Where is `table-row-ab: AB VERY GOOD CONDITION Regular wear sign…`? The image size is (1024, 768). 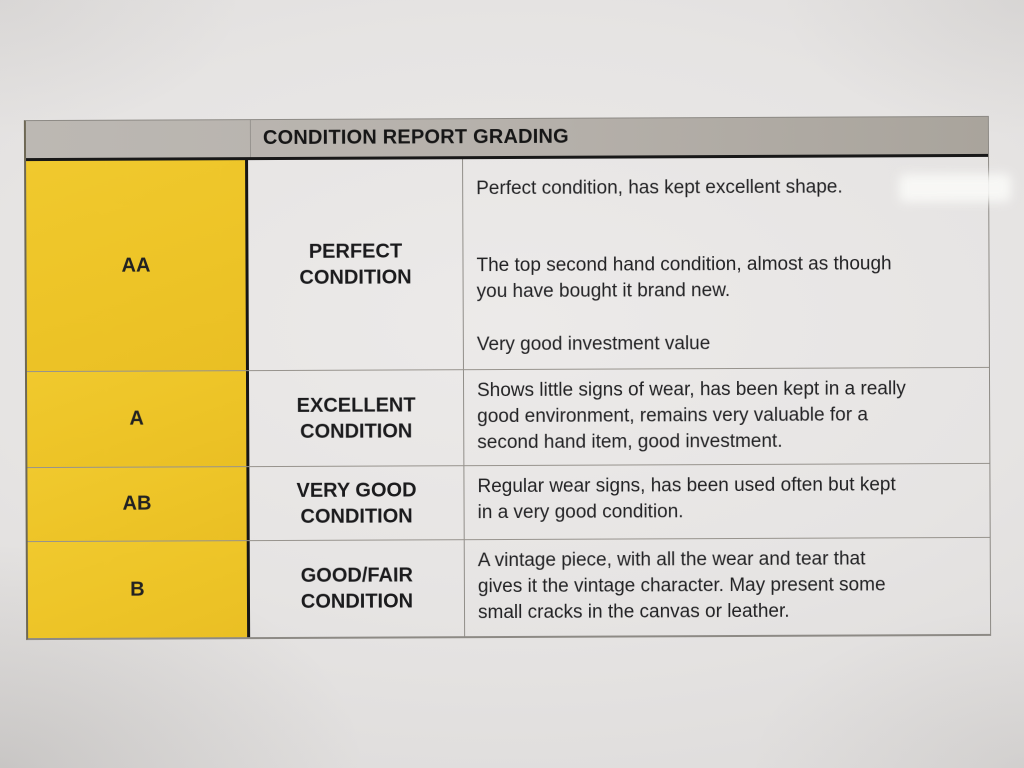 table-row-ab: AB VERY GOOD CONDITION Regular wear sign… is located at coordinates (508, 503).